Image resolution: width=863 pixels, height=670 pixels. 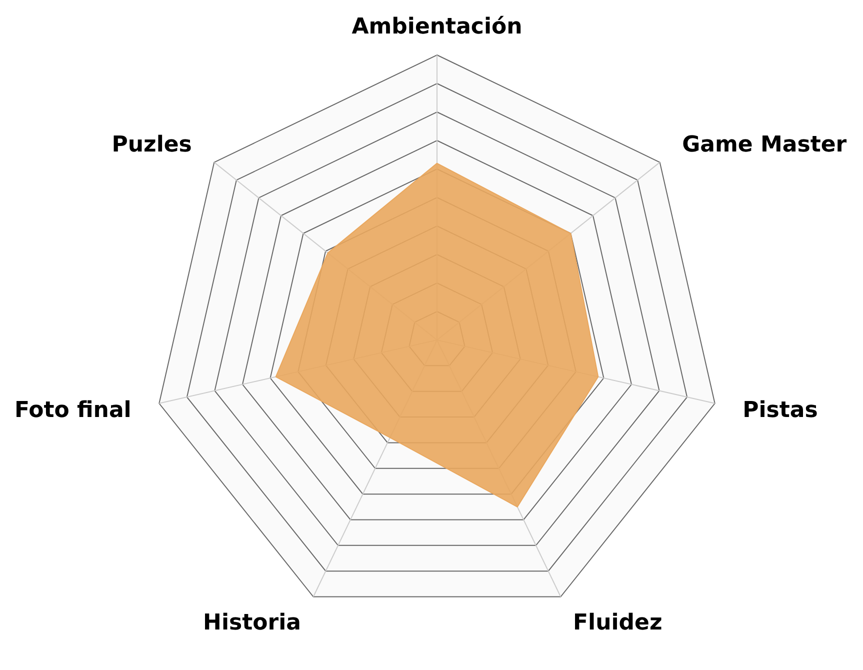 I want to click on spoke-label: Historia, so click(x=252, y=623).